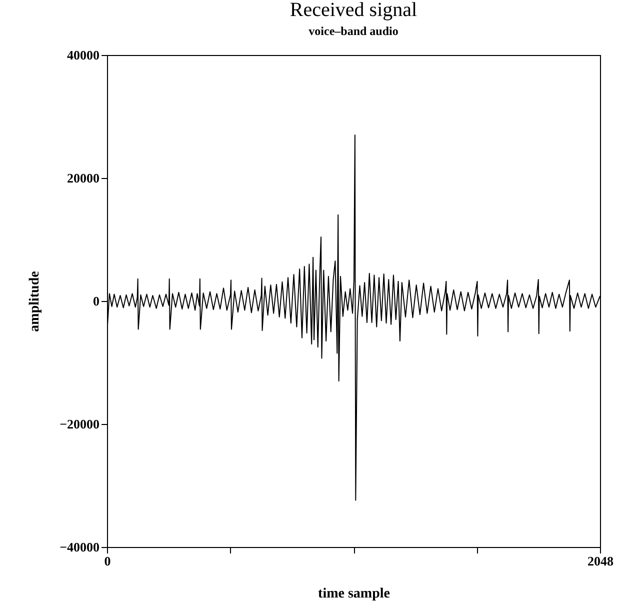 This screenshot has height=607, width=627. What do you see at coordinates (354, 10) in the screenshot?
I see `chart-title: Received signal` at bounding box center [354, 10].